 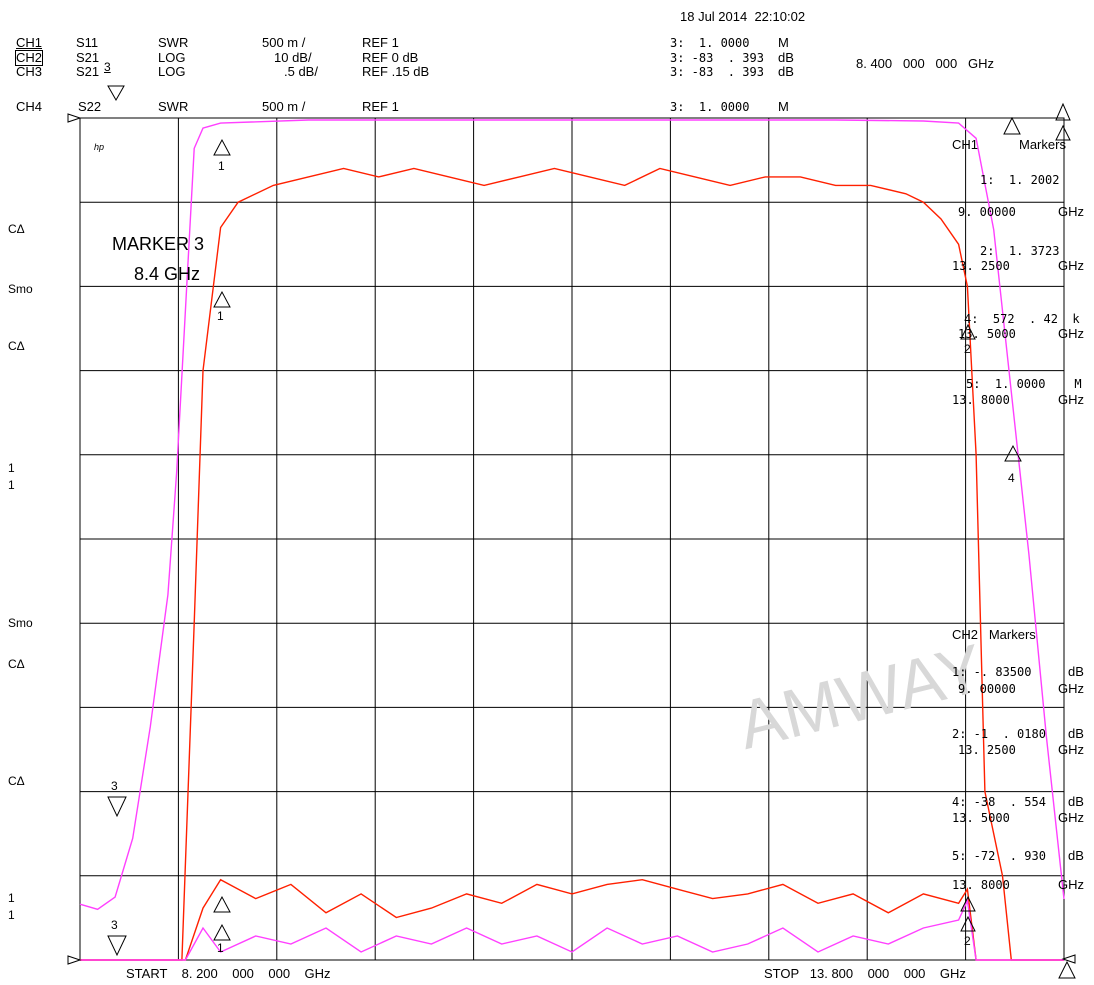 What do you see at coordinates (710, 43) in the screenshot?
I see `ch1-marker-value: 3: 1. 0000` at bounding box center [710, 43].